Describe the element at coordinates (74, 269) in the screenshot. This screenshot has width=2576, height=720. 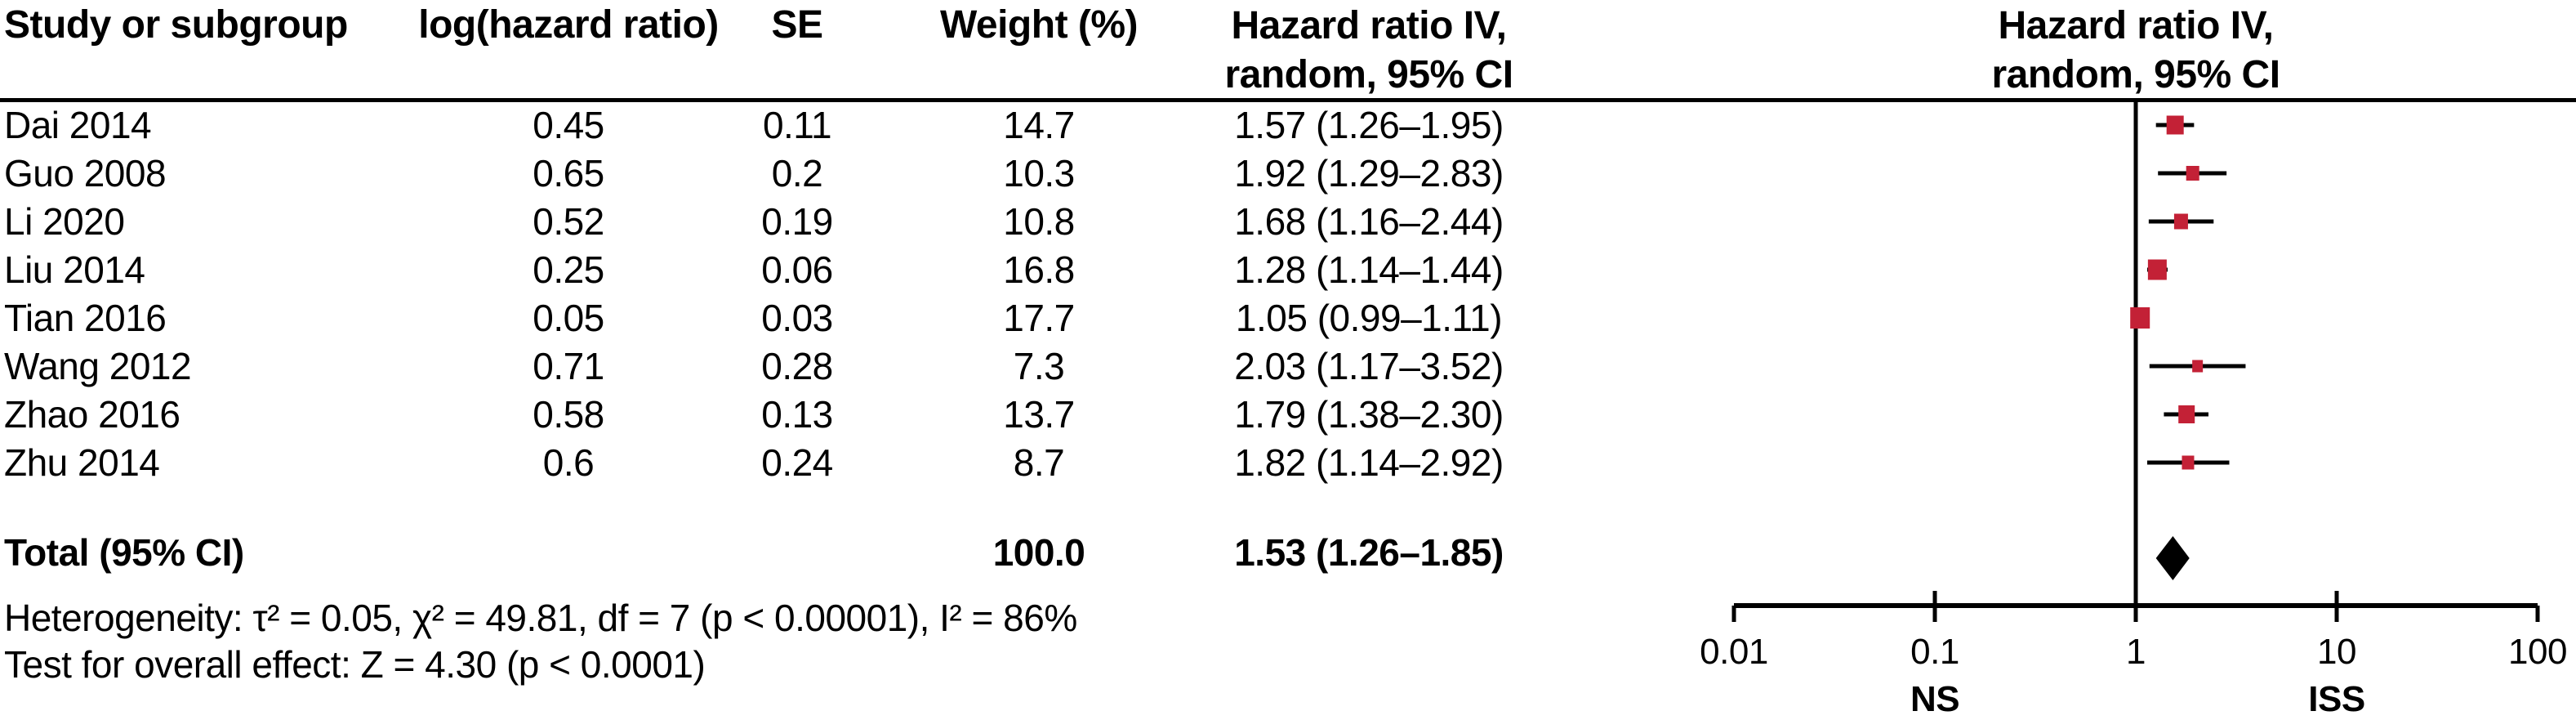
I see `study-name: Liu 2014` at that location.